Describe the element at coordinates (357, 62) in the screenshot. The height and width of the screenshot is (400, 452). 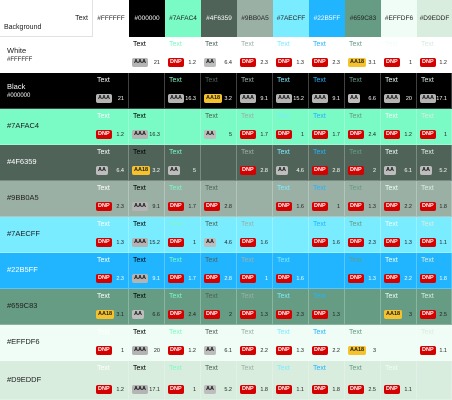
I see `rating-badge: AA18` at that location.